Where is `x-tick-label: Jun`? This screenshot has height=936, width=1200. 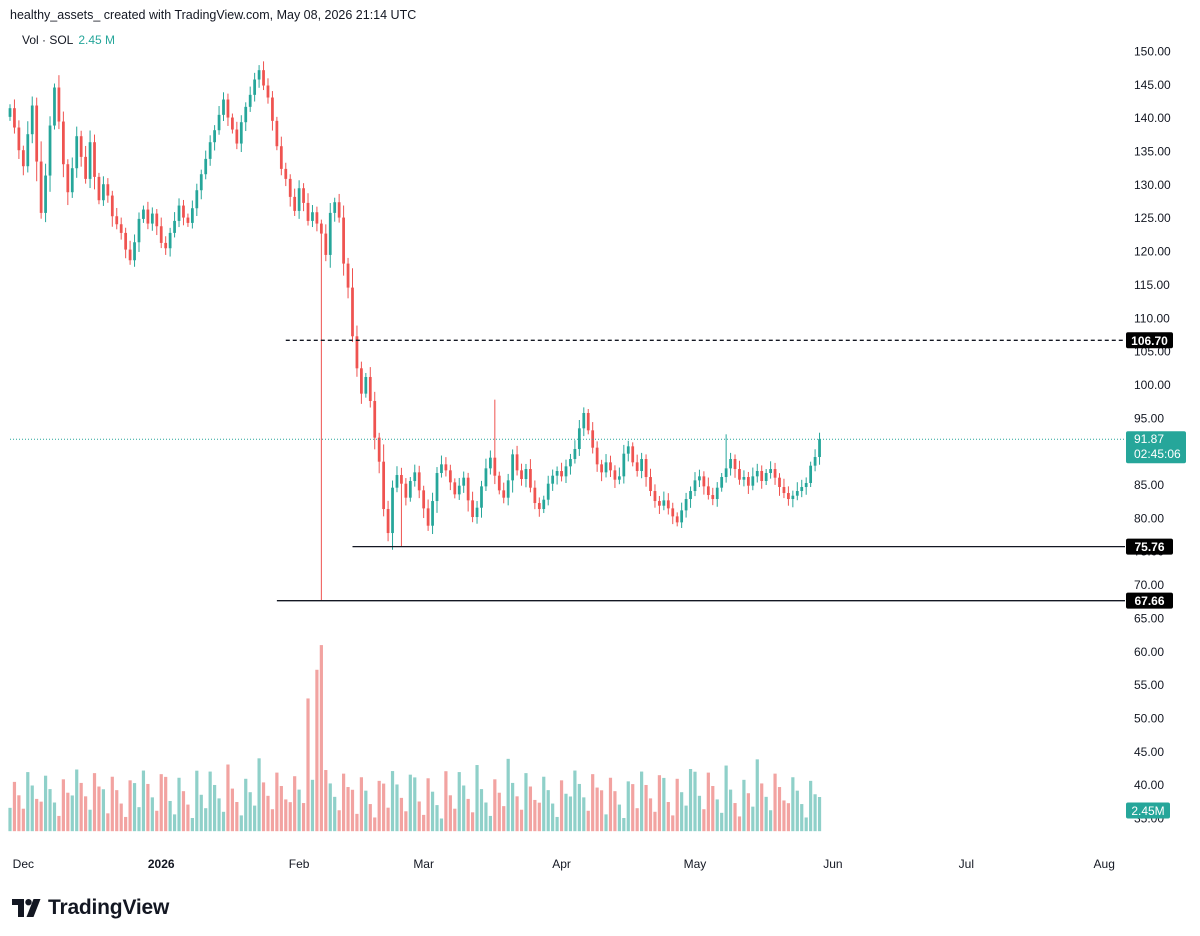
x-tick-label: Jun is located at coordinates (832, 864).